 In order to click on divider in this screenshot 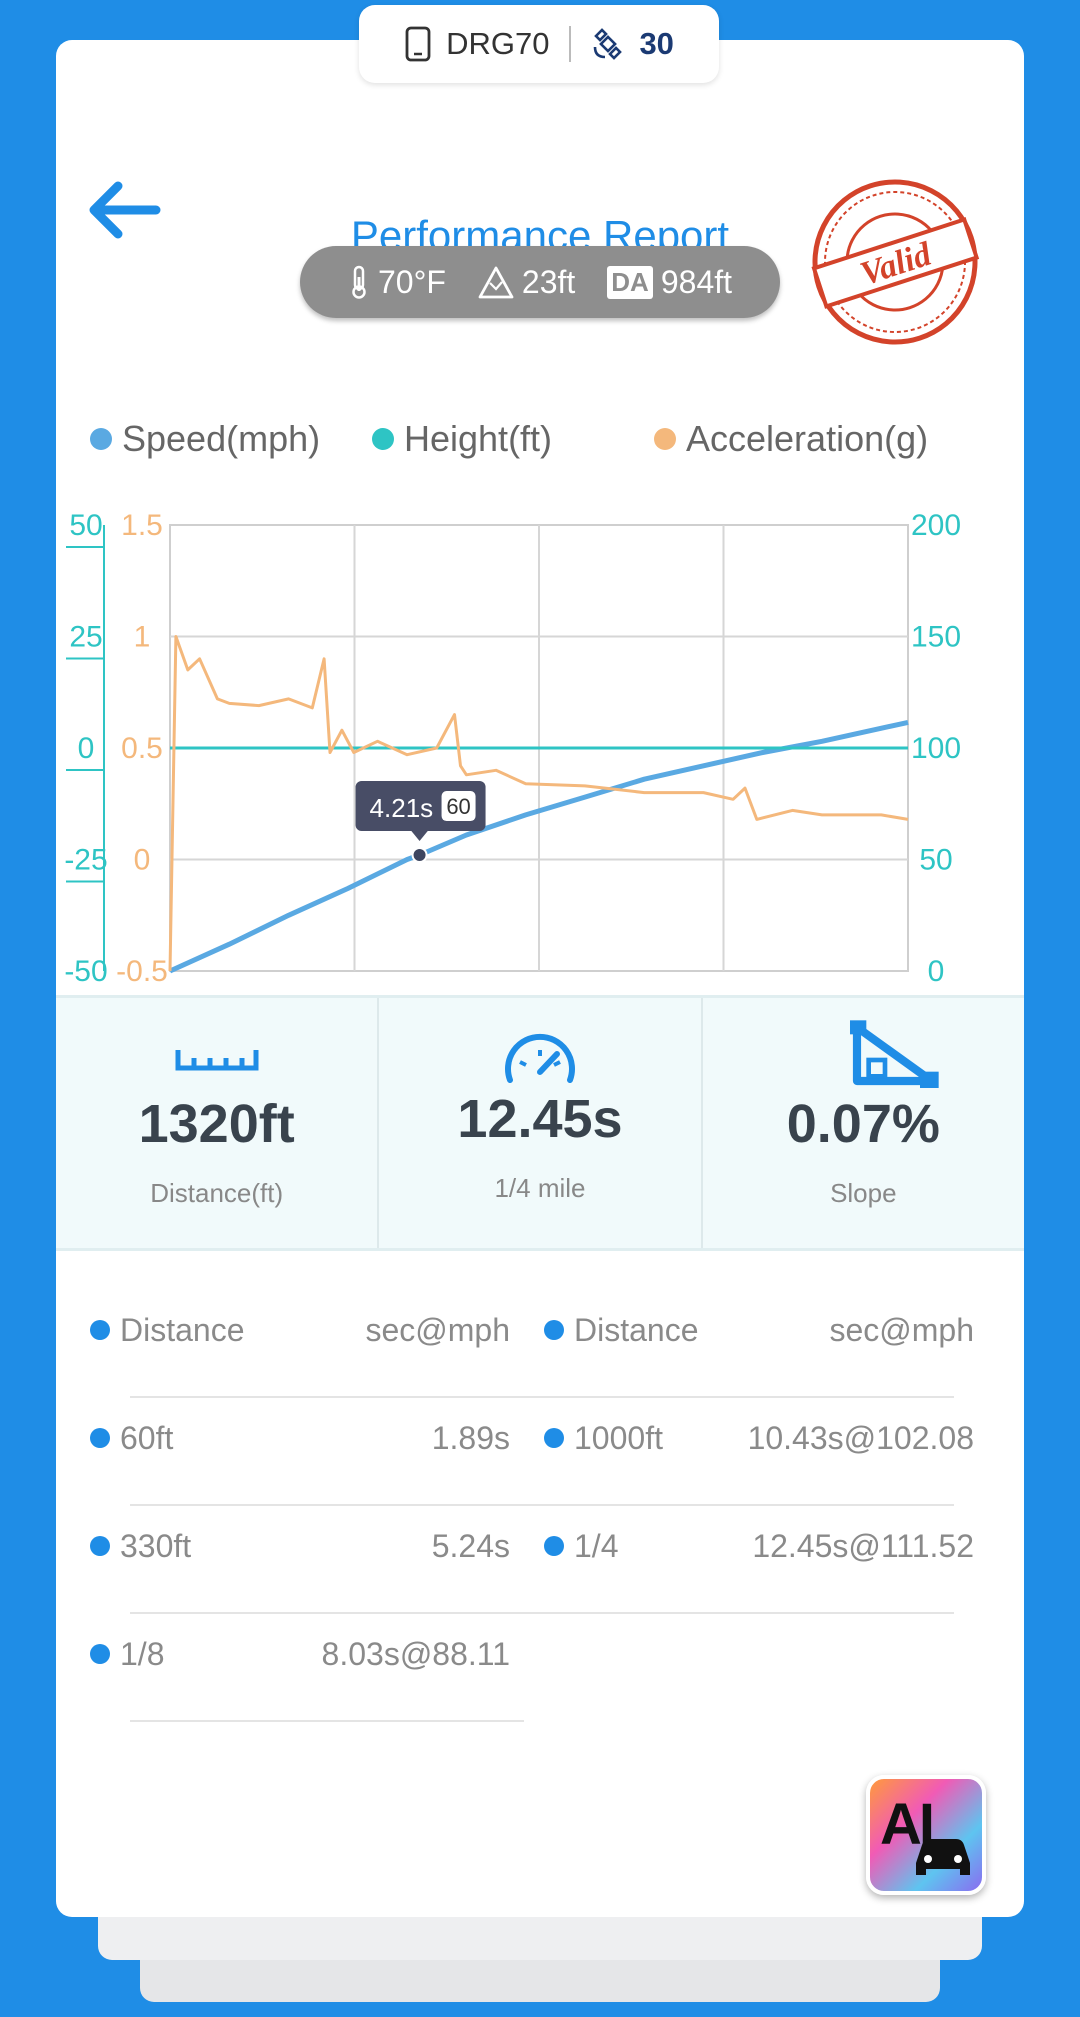, I will do `click(570, 44)`.